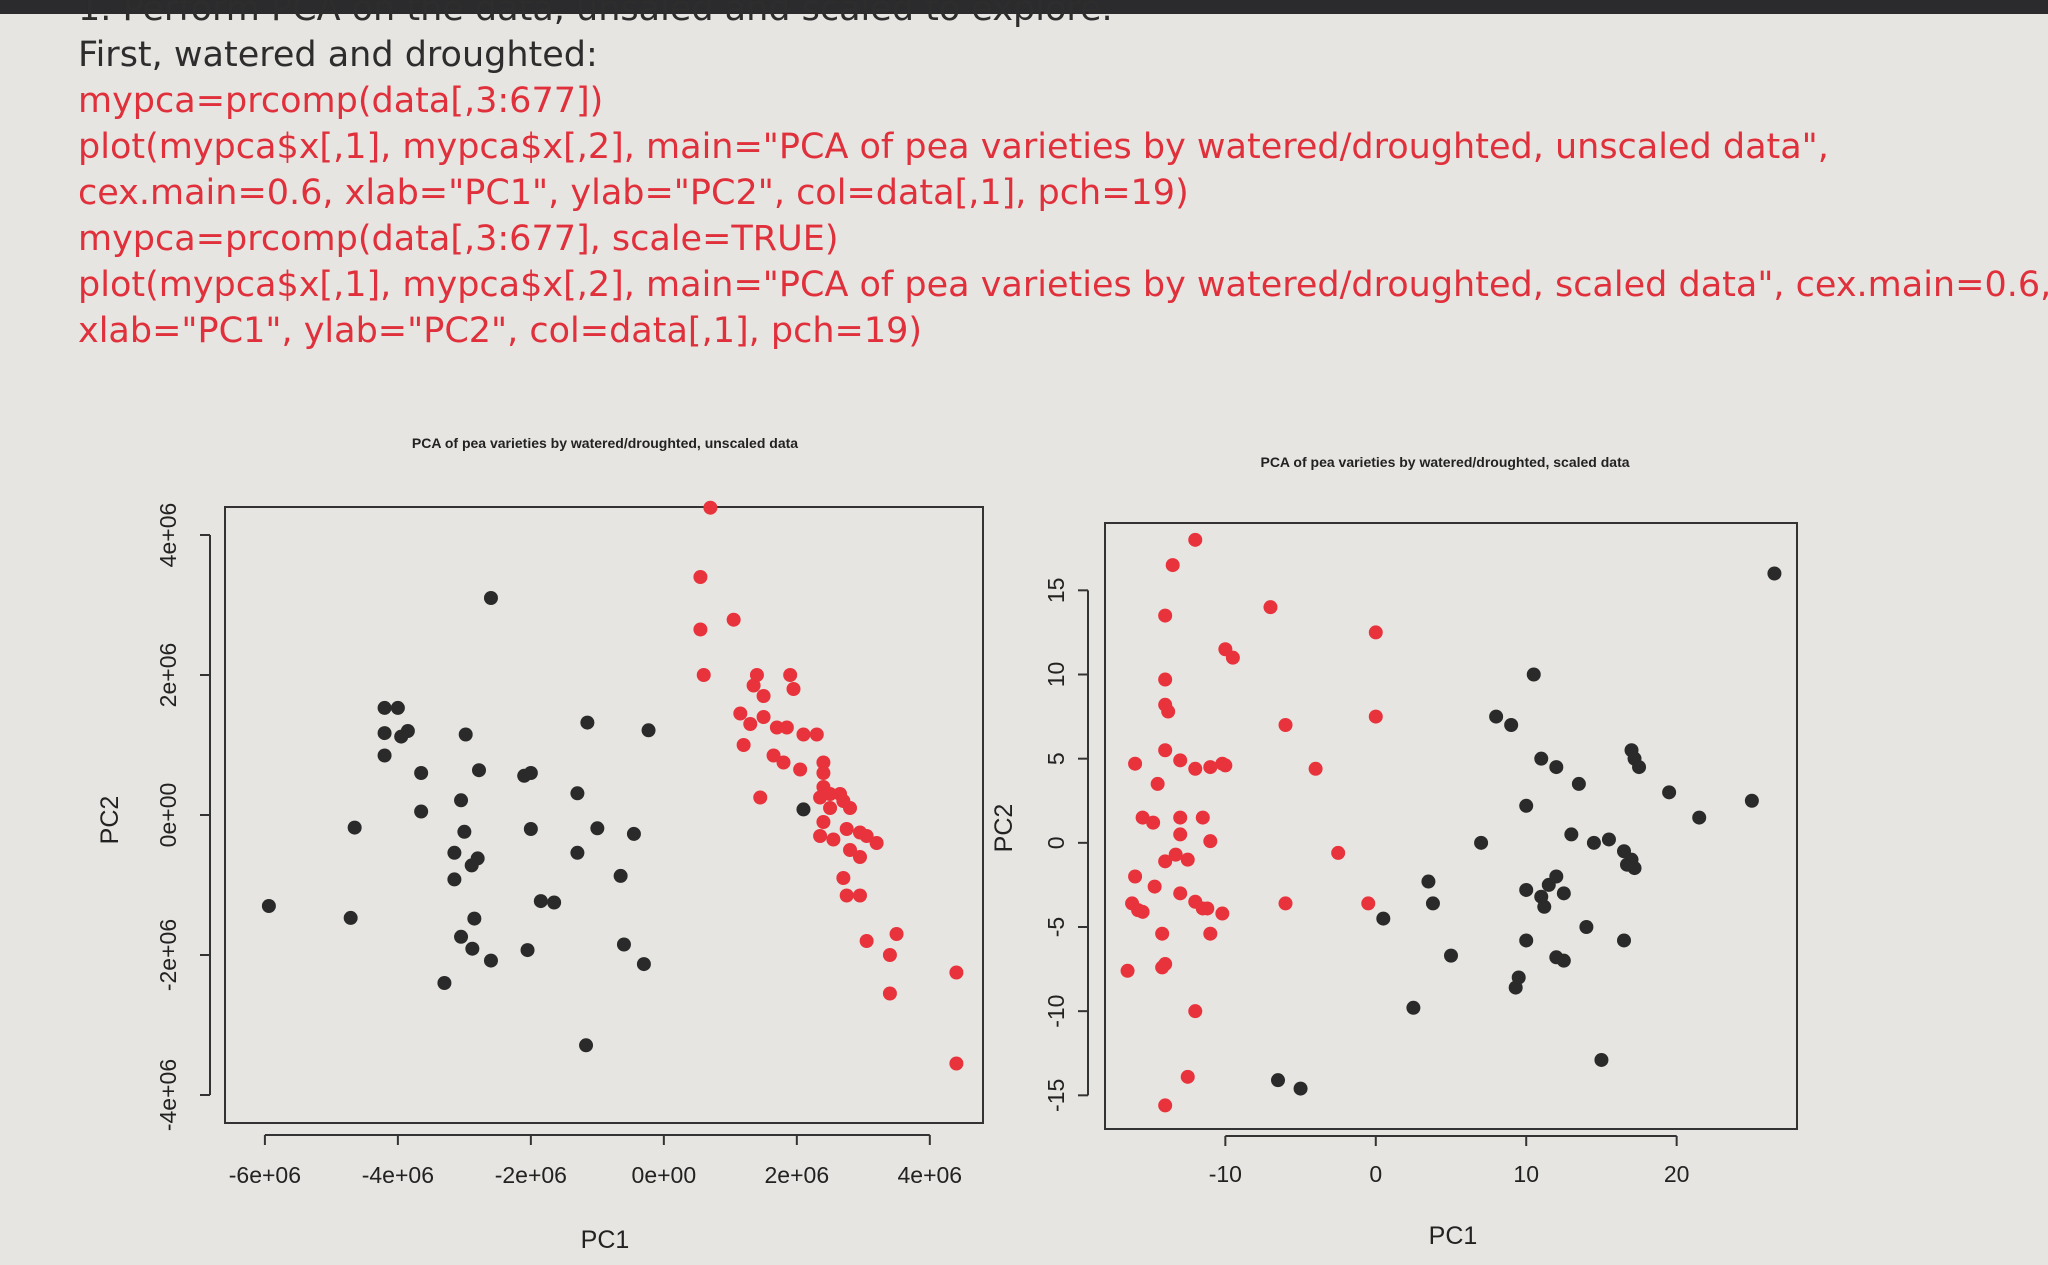 The width and height of the screenshot is (2048, 1265). Describe the element at coordinates (1056, 1095) in the screenshot. I see `y-tick-label: -15` at that location.